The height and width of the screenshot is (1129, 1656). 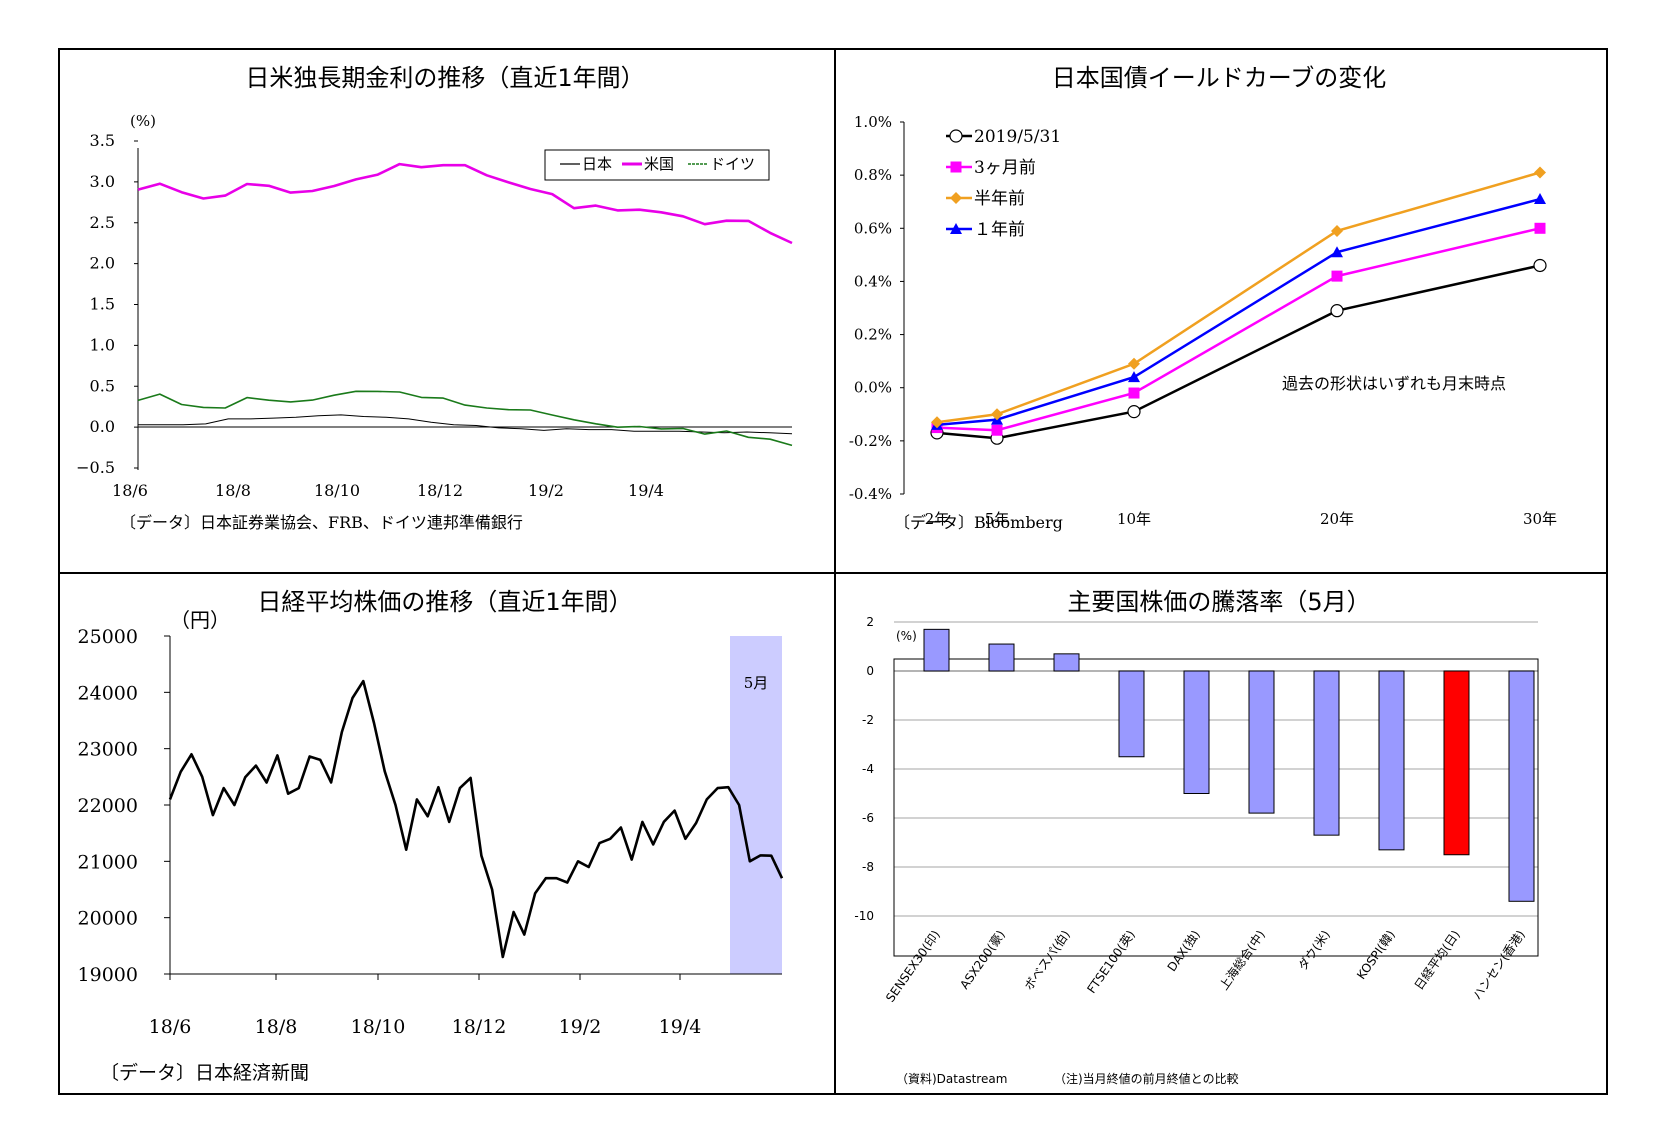 What do you see at coordinates (102, 344) in the screenshot?
I see `rates-y-tick: 1.0` at bounding box center [102, 344].